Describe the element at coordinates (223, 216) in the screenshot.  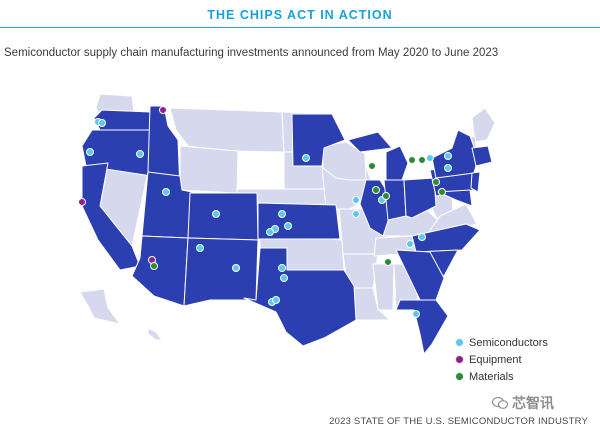
I see `state-colorado` at that location.